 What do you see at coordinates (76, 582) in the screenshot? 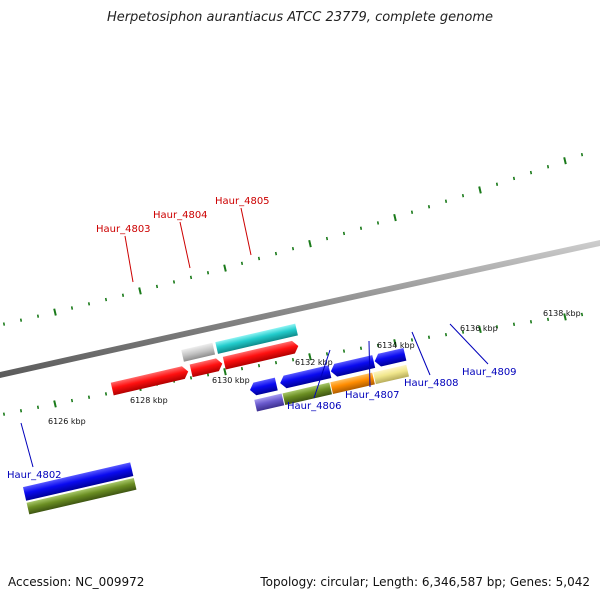
I see `accession-label: Accession: NC_009972` at bounding box center [76, 582].